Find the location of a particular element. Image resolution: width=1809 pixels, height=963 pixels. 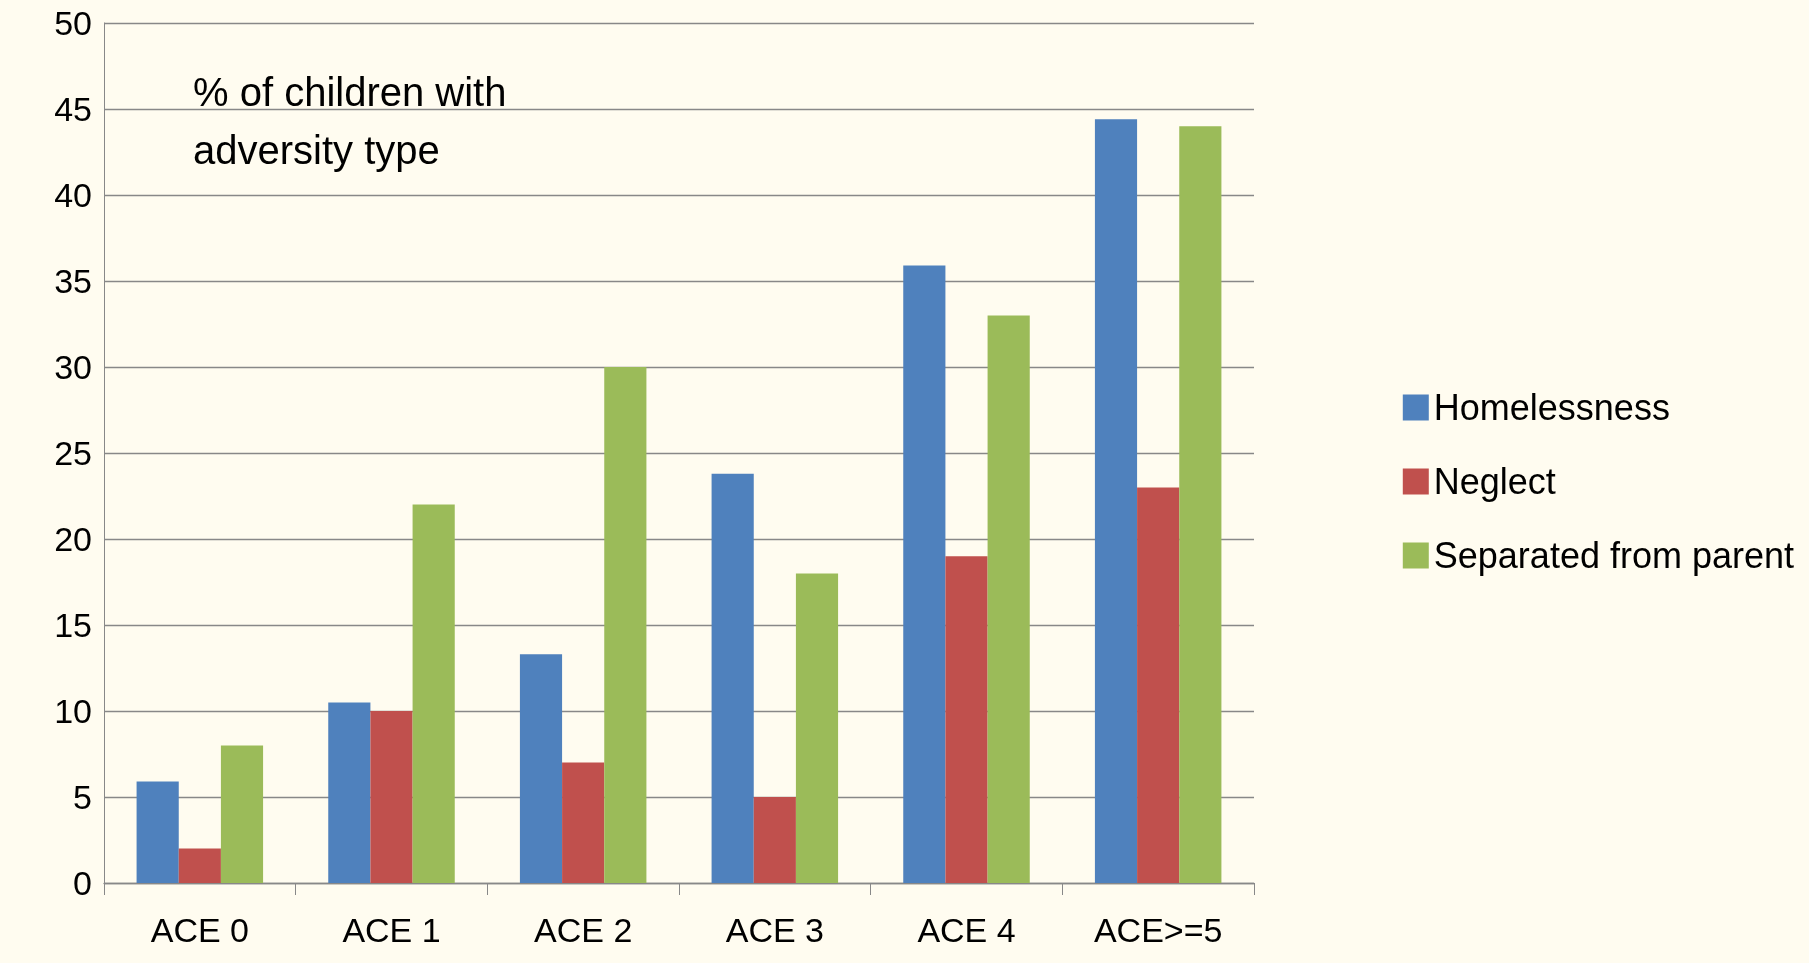

y-tick-label: 50 is located at coordinates (73, 23).